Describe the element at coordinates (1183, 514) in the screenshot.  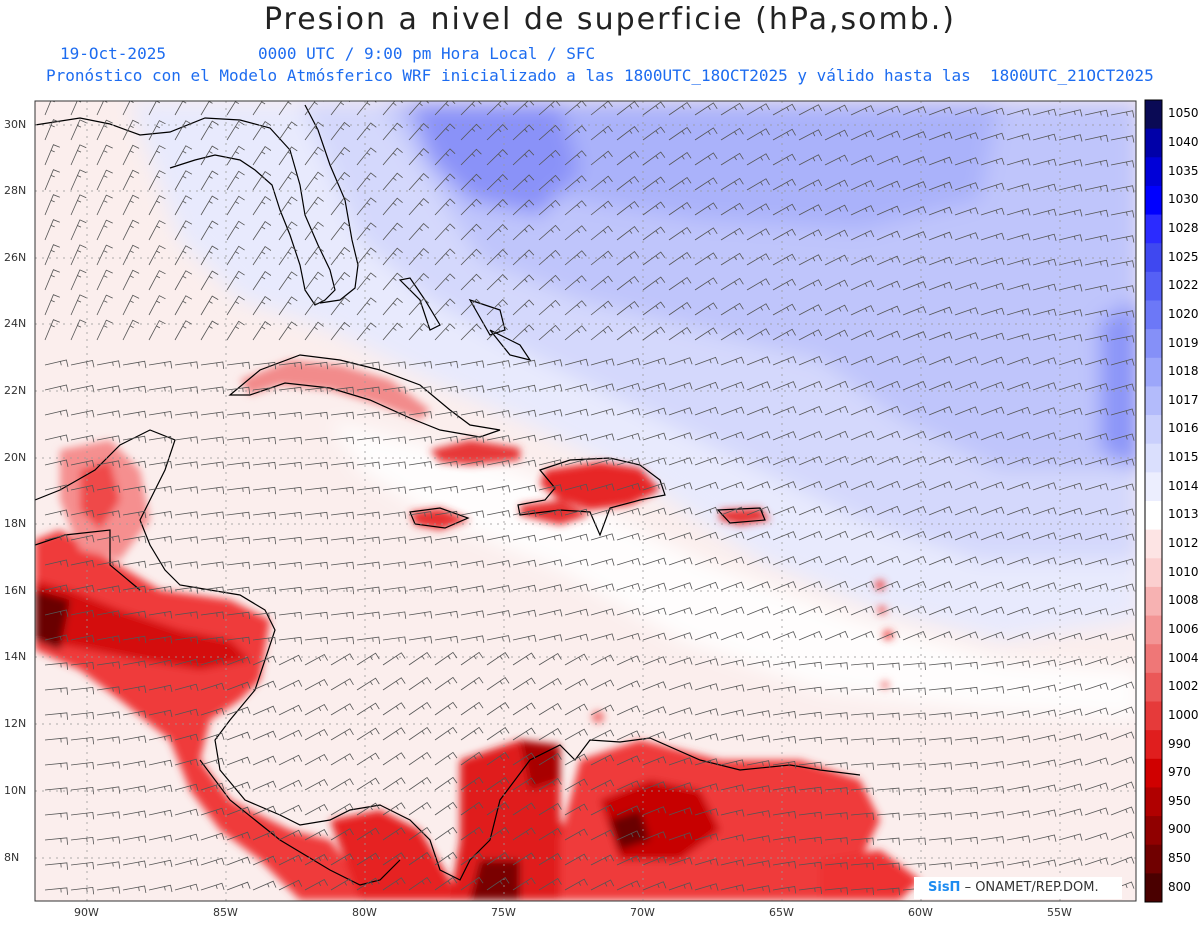
I see `colorbar-label: 1013` at that location.